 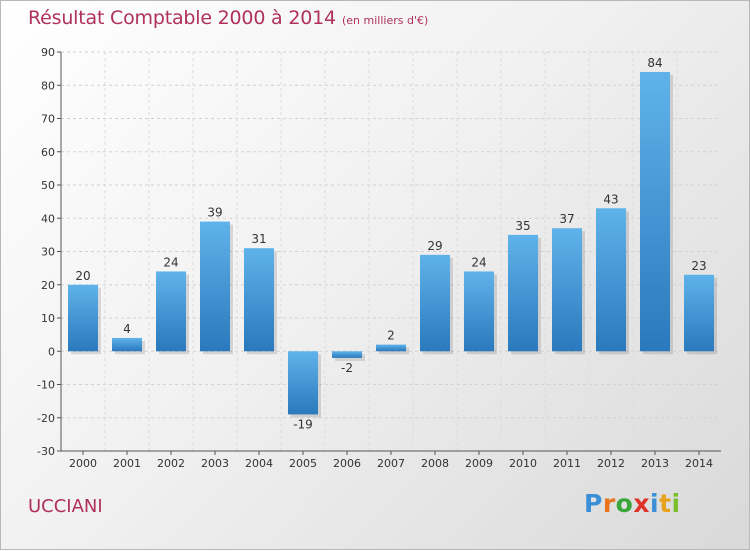 What do you see at coordinates (51, 351) in the screenshot?
I see `y-tick-label: 0` at bounding box center [51, 351].